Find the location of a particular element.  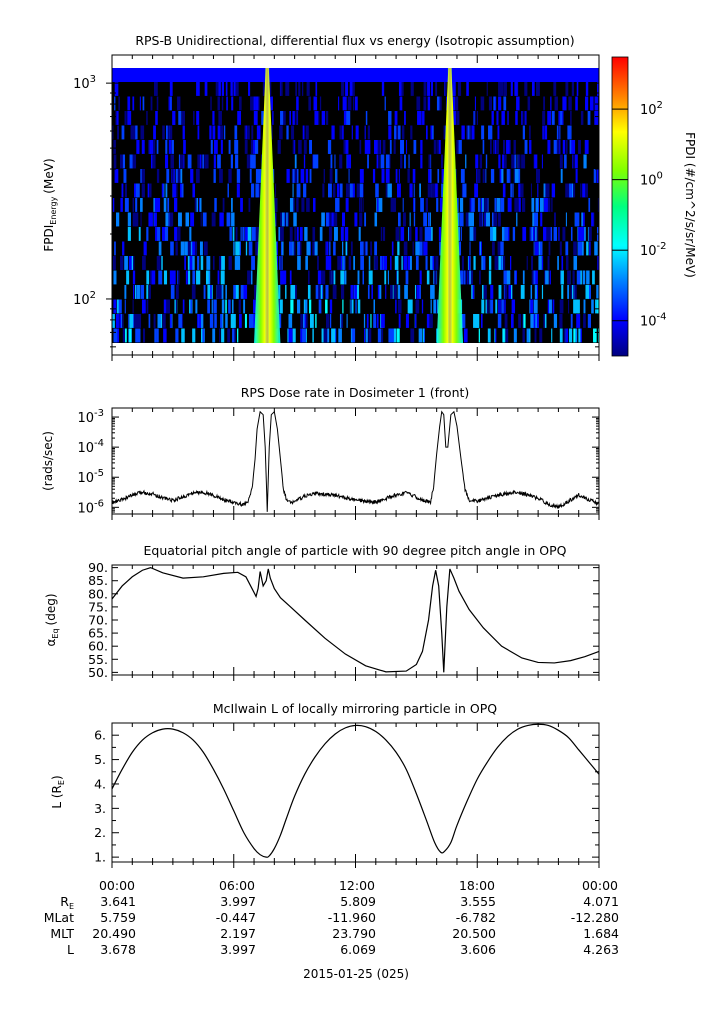

ephemeris-row-label: RE is located at coordinates (67, 902).